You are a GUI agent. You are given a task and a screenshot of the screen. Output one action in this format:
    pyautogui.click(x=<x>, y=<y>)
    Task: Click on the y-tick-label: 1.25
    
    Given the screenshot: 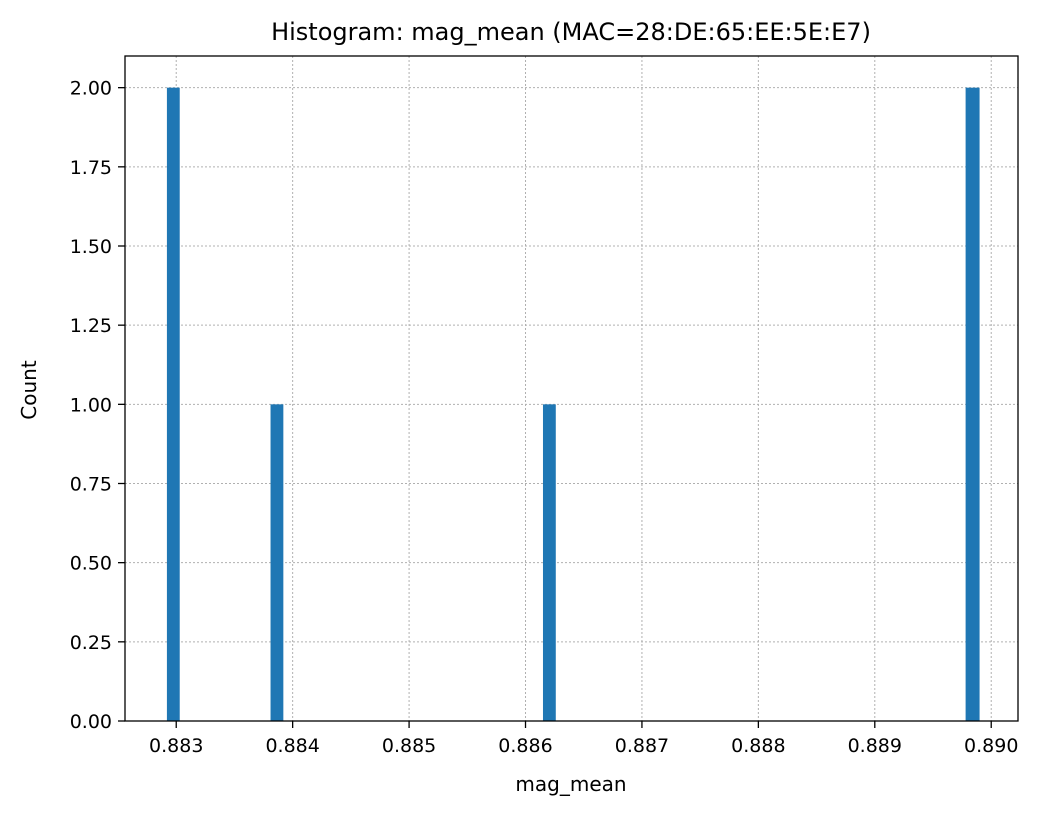 What is the action you would take?
    pyautogui.click(x=91, y=326)
    